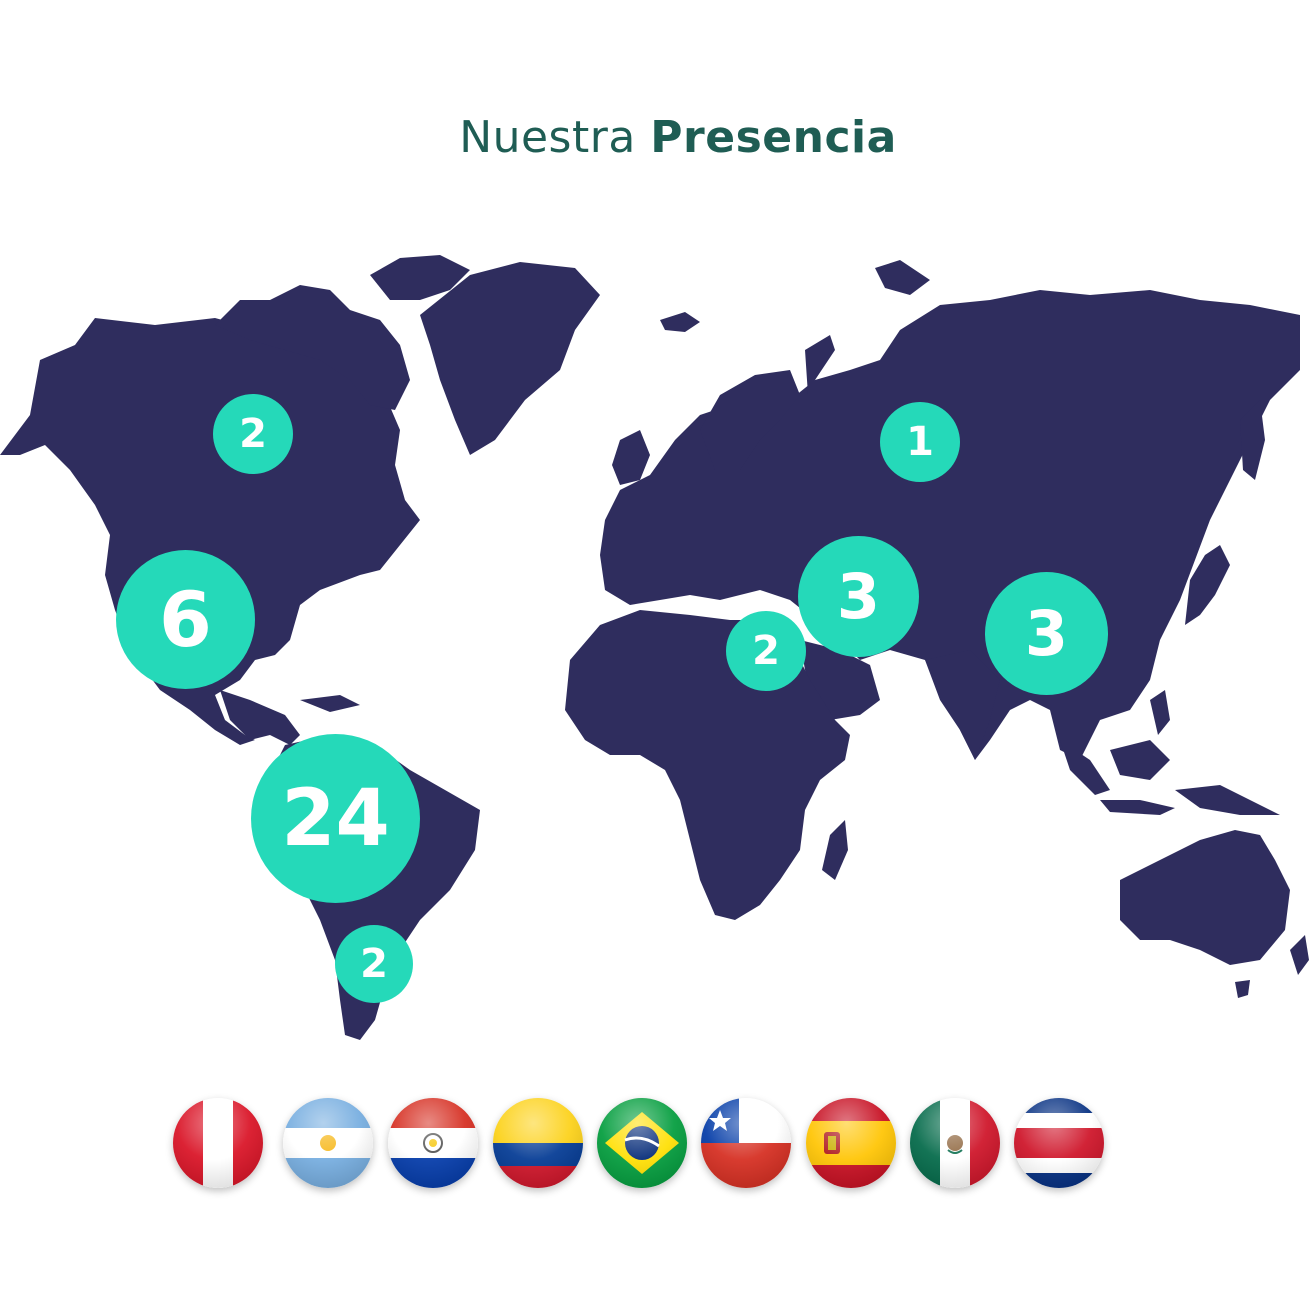 The image size is (1309, 1309). I want to click on greenland-shape, so click(510, 358).